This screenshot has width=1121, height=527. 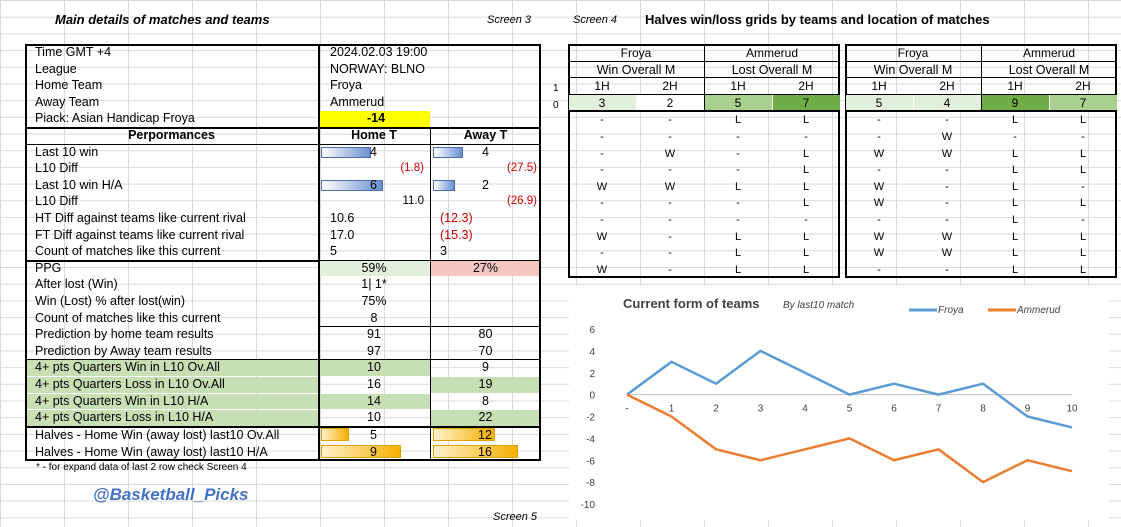 What do you see at coordinates (556, 105) in the screenshot?
I see `row-marker-0: 0` at bounding box center [556, 105].